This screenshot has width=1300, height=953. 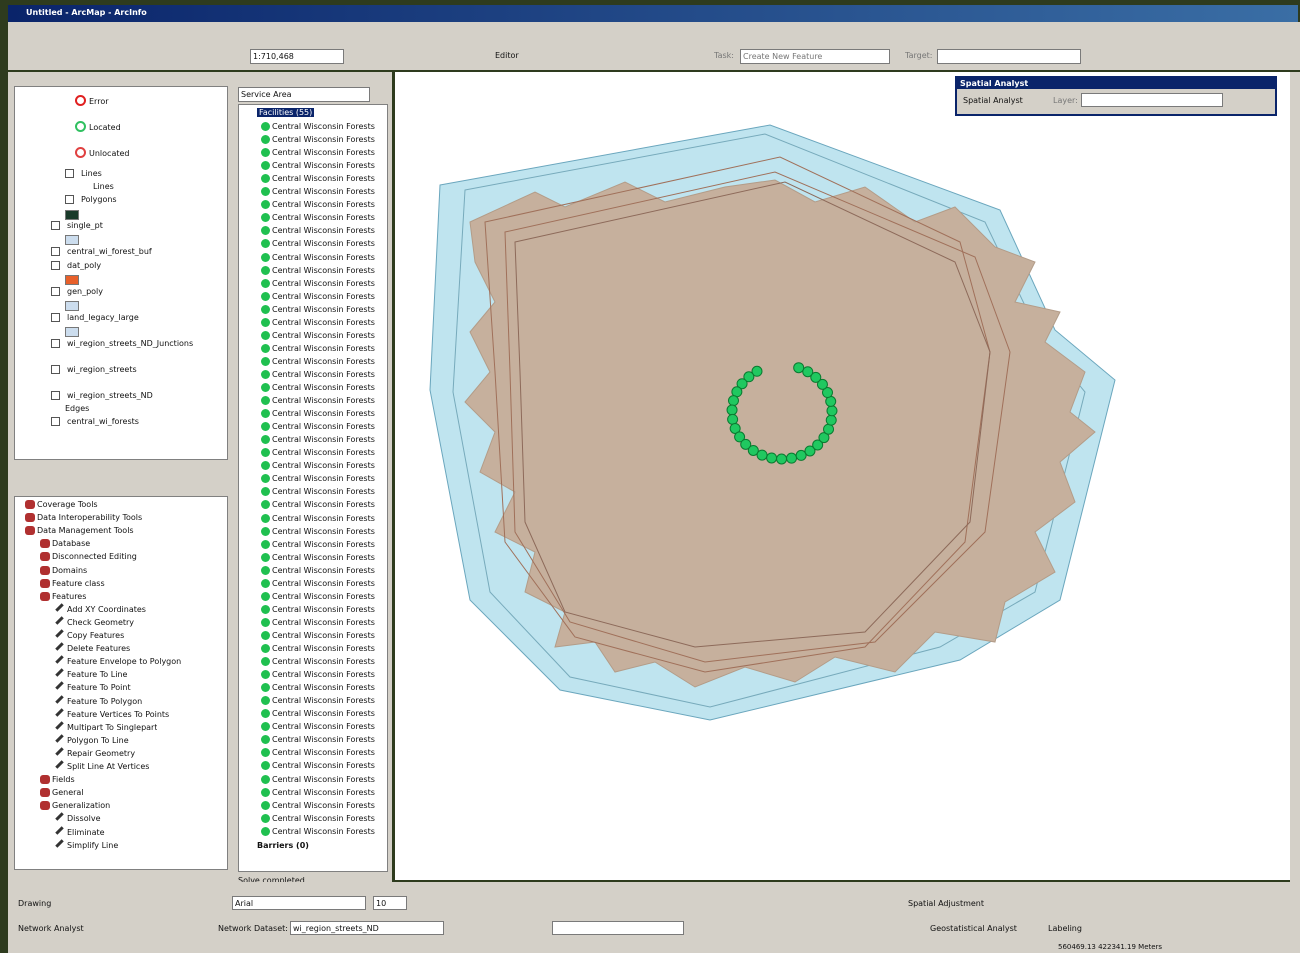 I want to click on toolbox-item: Polygon To Line, so click(x=98, y=740).